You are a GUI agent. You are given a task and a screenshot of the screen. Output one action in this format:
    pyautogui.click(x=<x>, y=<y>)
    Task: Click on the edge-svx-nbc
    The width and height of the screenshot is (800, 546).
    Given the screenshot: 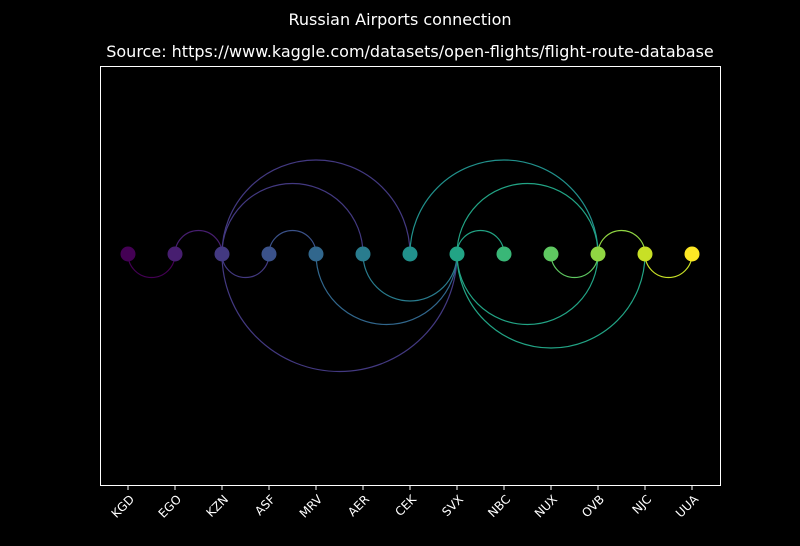 What is the action you would take?
    pyautogui.click(x=480, y=242)
    